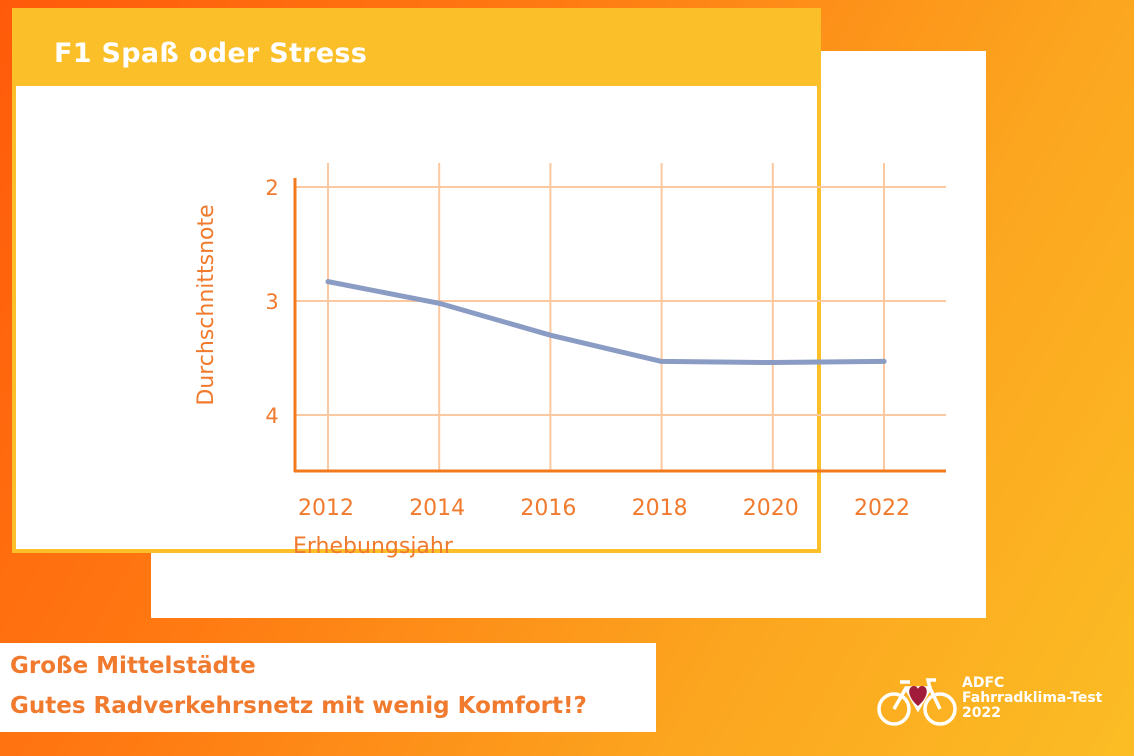  Describe the element at coordinates (771, 508) in the screenshot. I see `x-tick-label-4: 2020` at that location.